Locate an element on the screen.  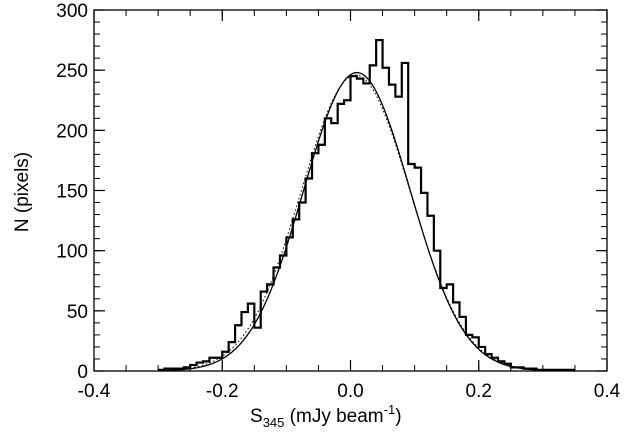
y-tick-label: 150 is located at coordinates (72, 192).